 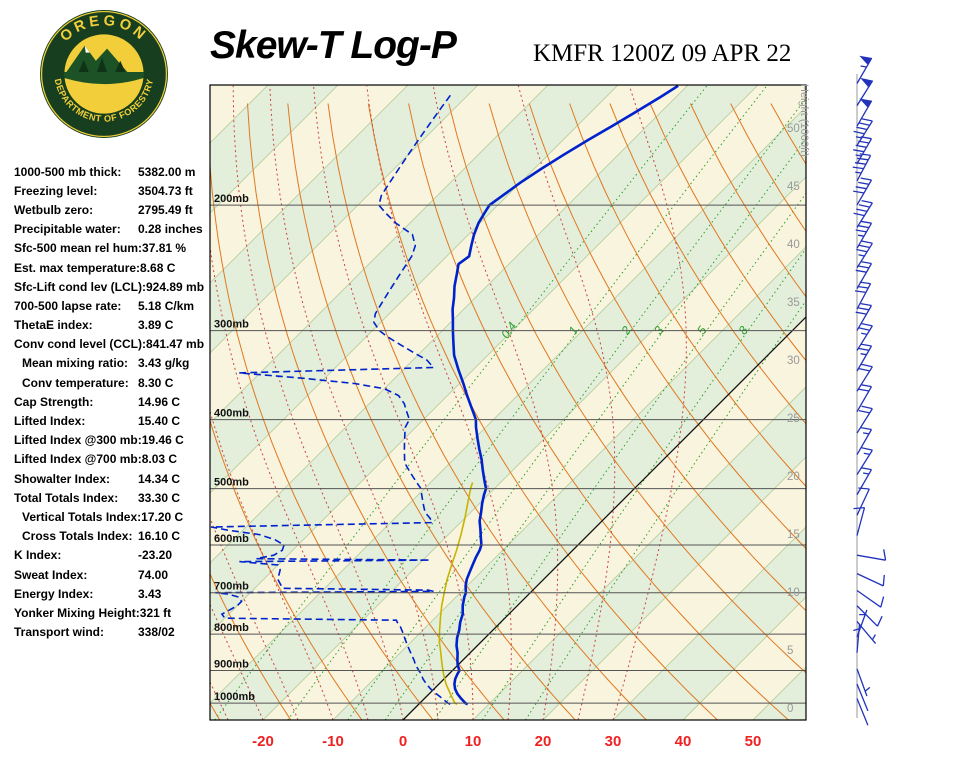 What do you see at coordinates (164, 248) in the screenshot?
I see `stat-value: 37.81 %` at bounding box center [164, 248].